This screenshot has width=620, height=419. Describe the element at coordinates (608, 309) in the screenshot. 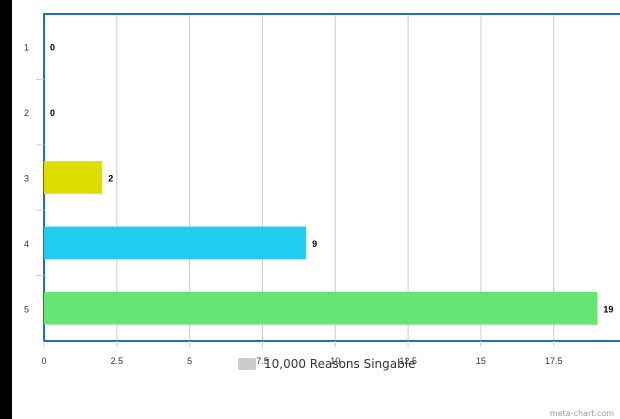

I see `data-label: 19` at that location.